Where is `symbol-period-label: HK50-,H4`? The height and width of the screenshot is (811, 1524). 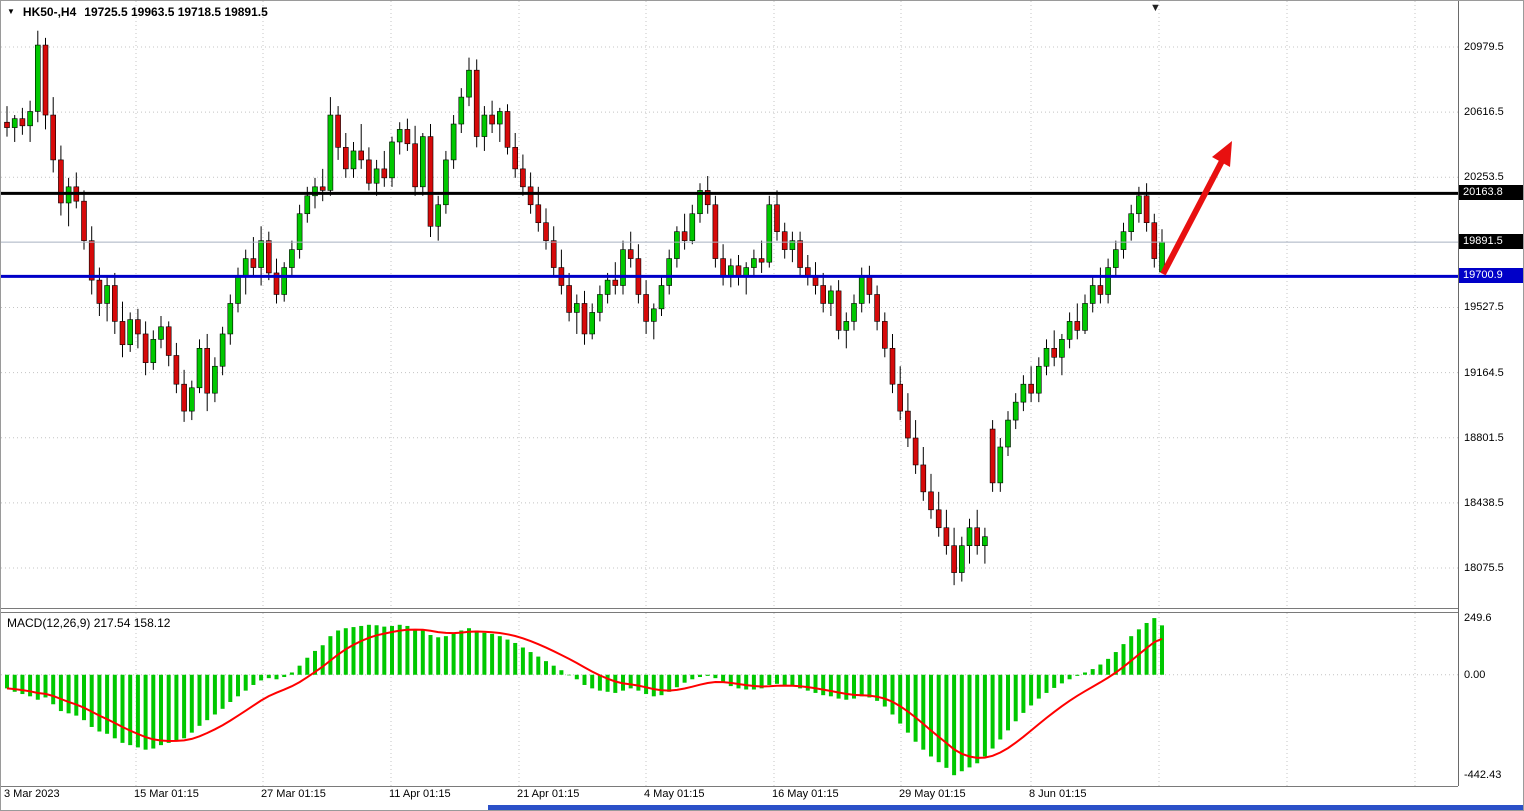 symbol-period-label: HK50-,H4 is located at coordinates (49, 12).